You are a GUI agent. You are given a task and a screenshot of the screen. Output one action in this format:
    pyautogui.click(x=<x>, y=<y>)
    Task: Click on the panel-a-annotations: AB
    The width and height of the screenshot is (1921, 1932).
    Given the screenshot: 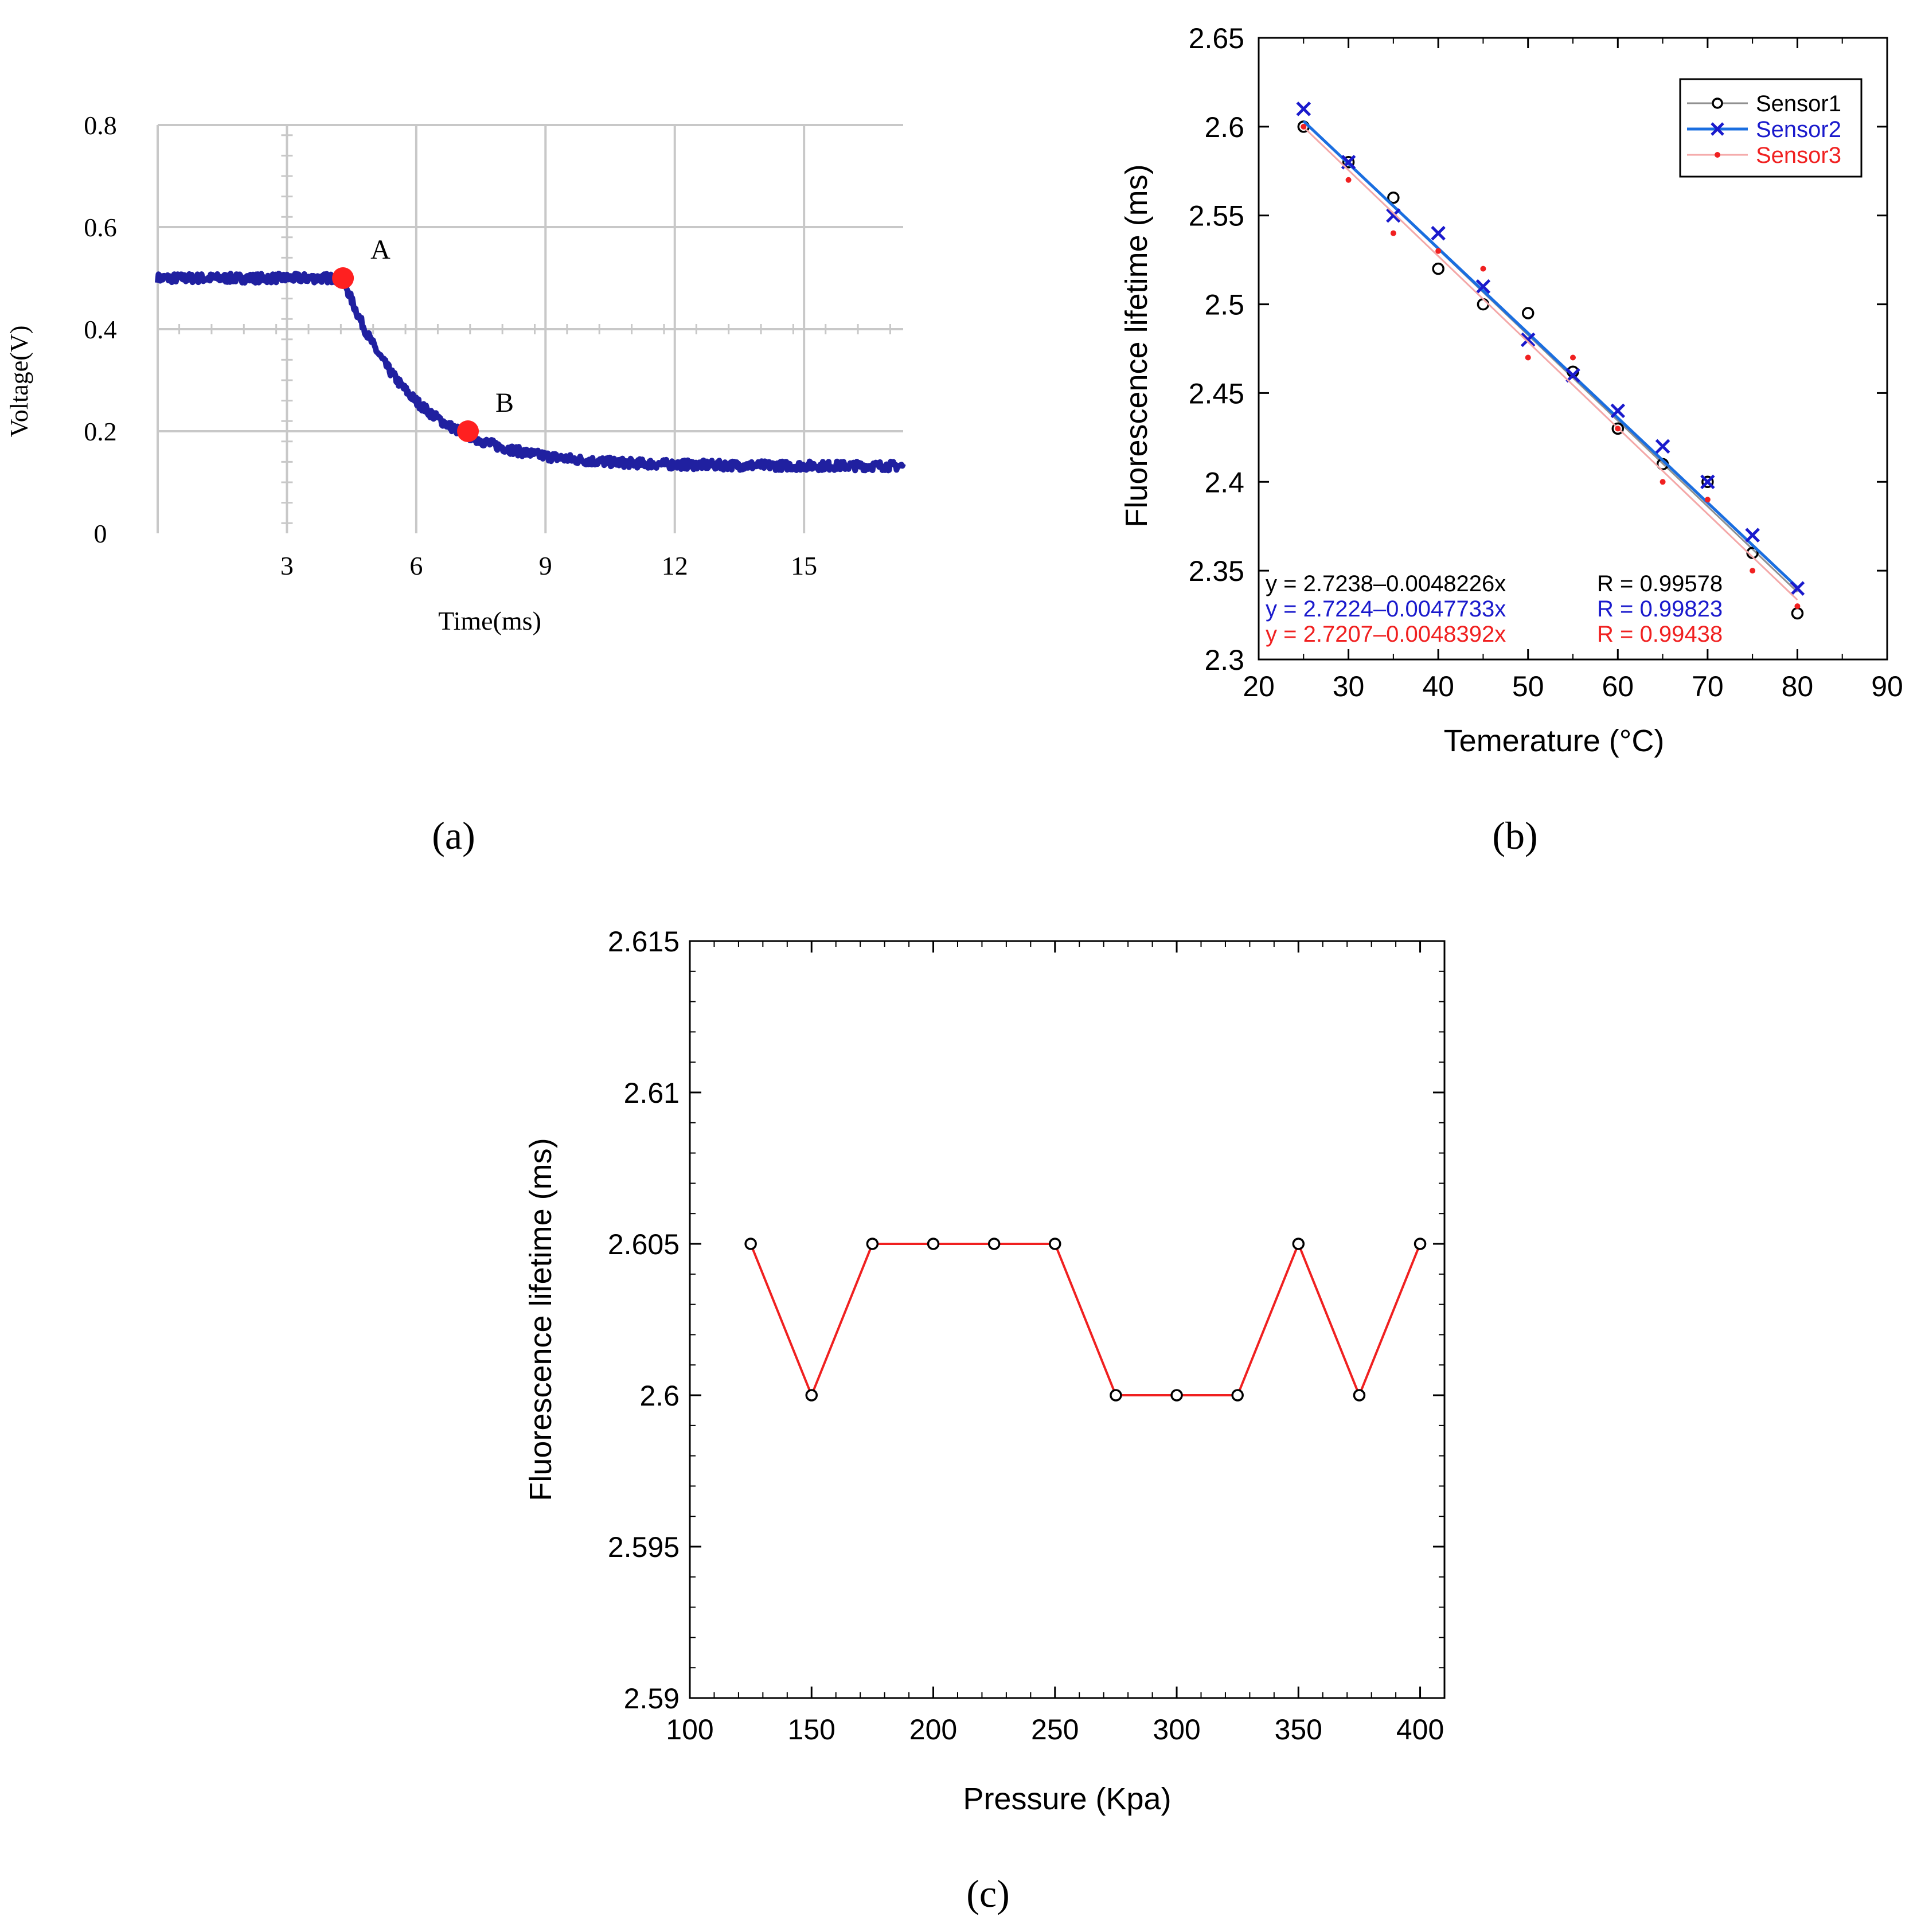 What is the action you would take?
    pyautogui.click(x=423, y=338)
    